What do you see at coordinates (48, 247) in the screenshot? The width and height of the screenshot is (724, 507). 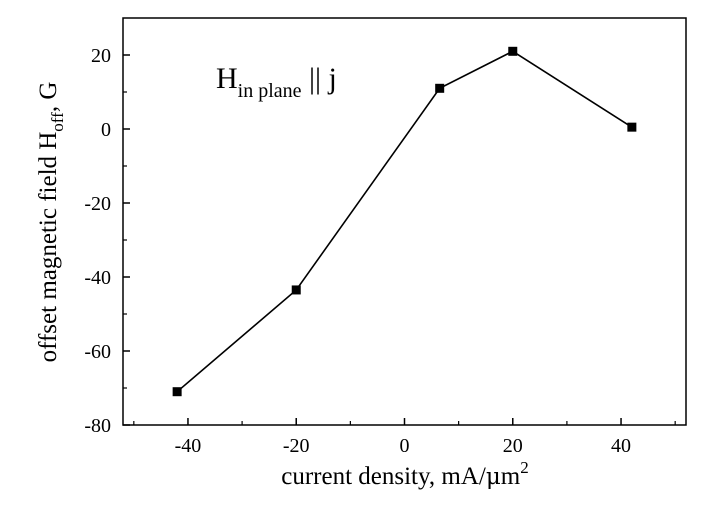 I see `y-axis-title-main: offset magnetic field H` at bounding box center [48, 247].